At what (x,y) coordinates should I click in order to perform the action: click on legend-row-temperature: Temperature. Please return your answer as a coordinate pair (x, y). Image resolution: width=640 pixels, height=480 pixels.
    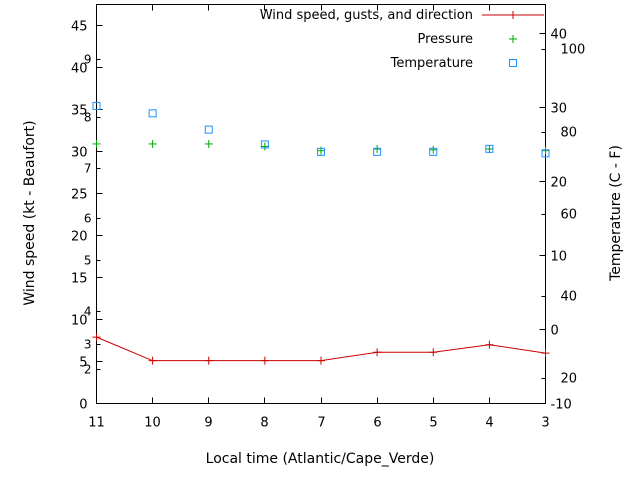
    Looking at the image, I should click on (402, 63).